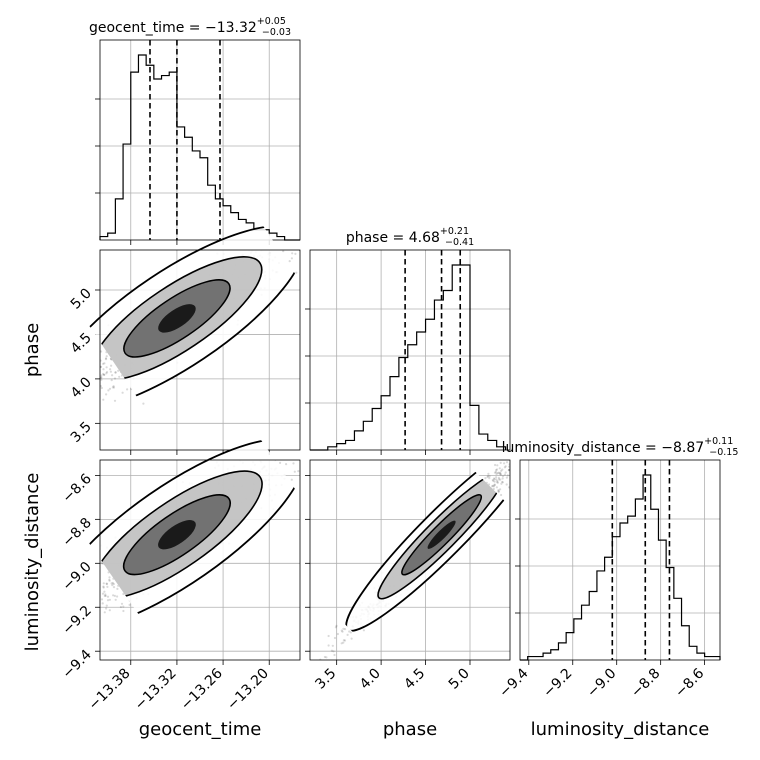  I want to click on x-tick-label: −9.4, so click(513, 682).